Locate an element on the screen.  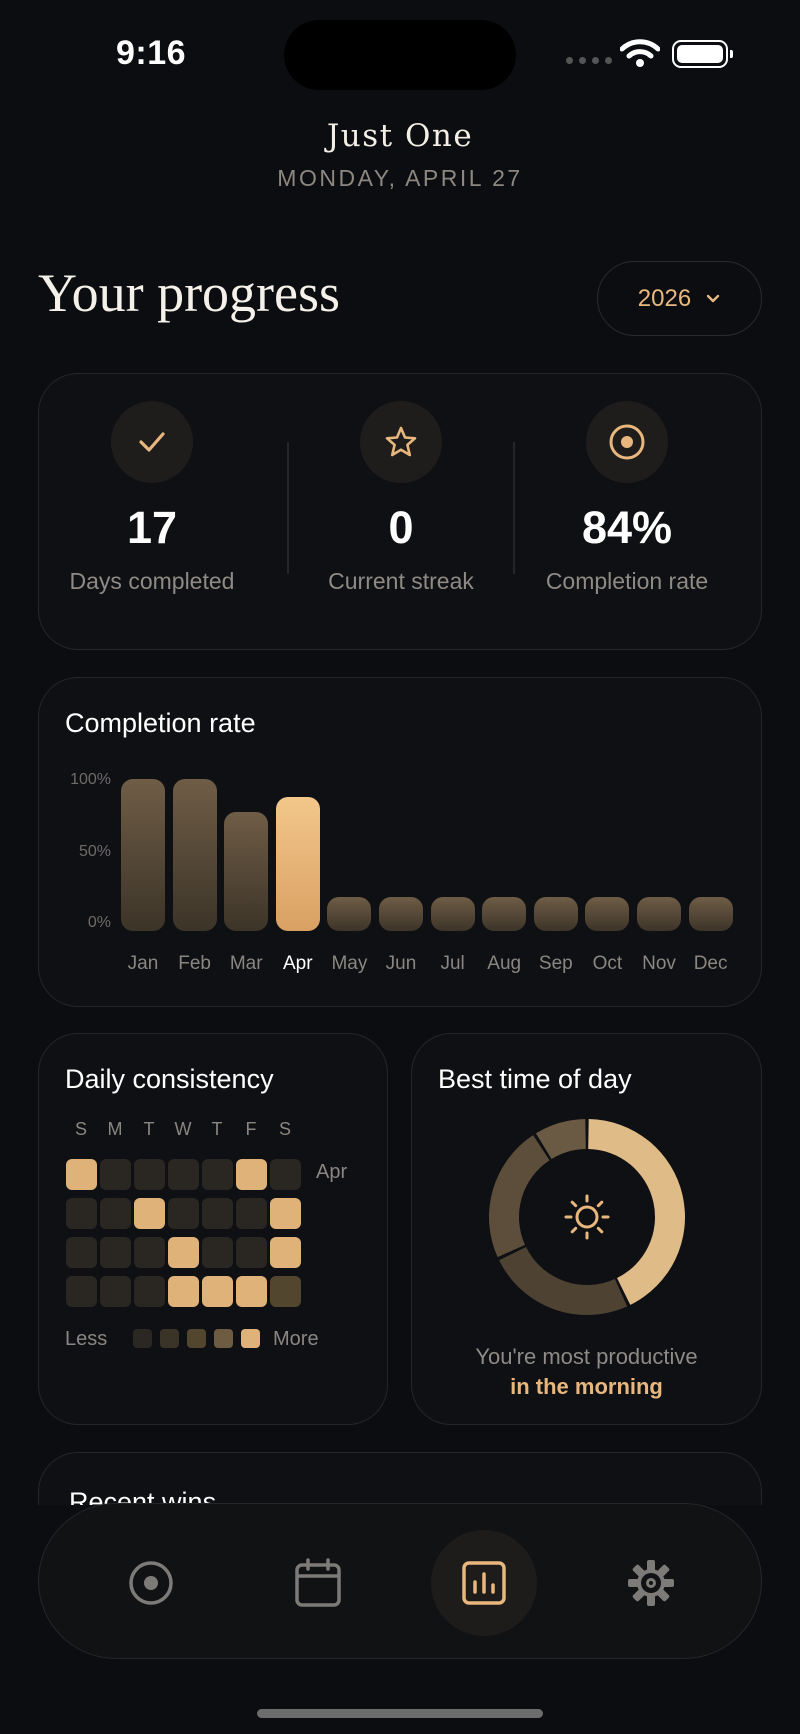
stat-days-completed: 17 Days completed is located at coordinates (152, 511).